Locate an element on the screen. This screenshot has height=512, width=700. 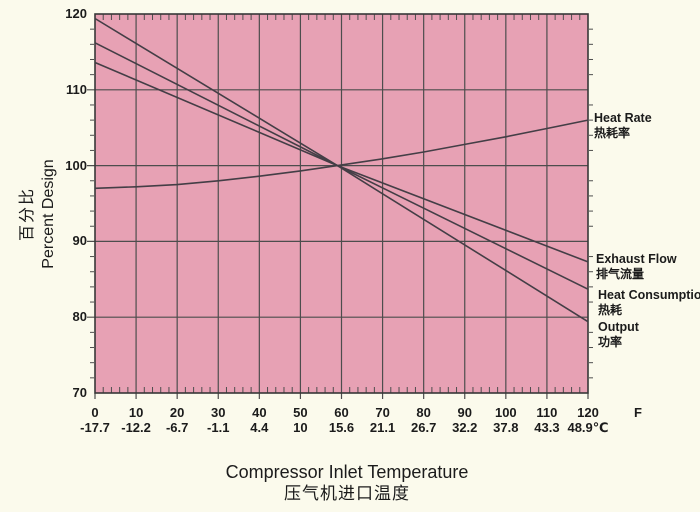
x-tick-fahrenheit-label: 100 is located at coordinates (505, 412).